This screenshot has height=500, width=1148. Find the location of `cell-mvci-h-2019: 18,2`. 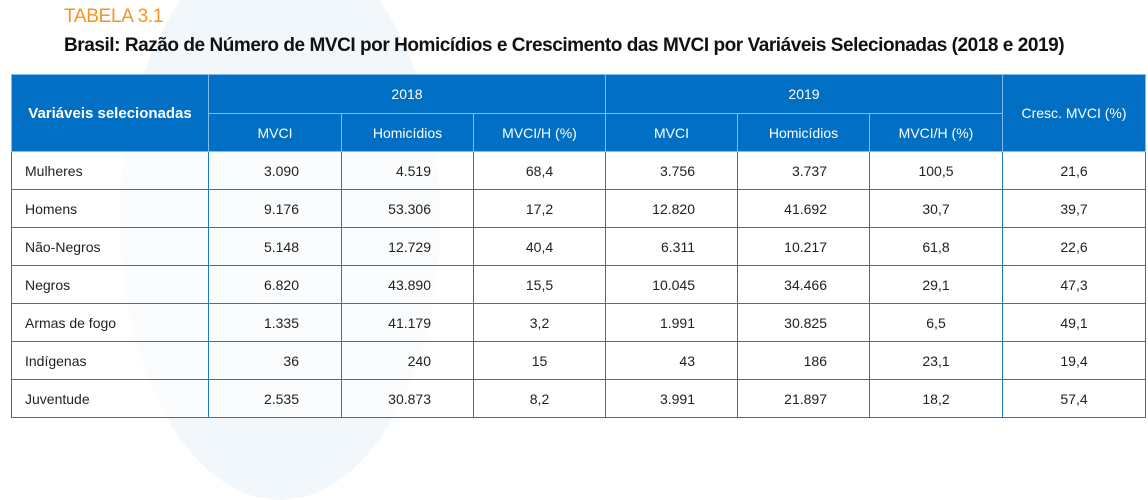

cell-mvci-h-2019: 18,2 is located at coordinates (936, 398).